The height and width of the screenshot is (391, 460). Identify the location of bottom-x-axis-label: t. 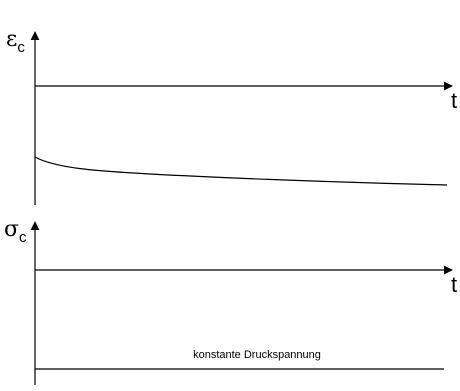
(454, 284).